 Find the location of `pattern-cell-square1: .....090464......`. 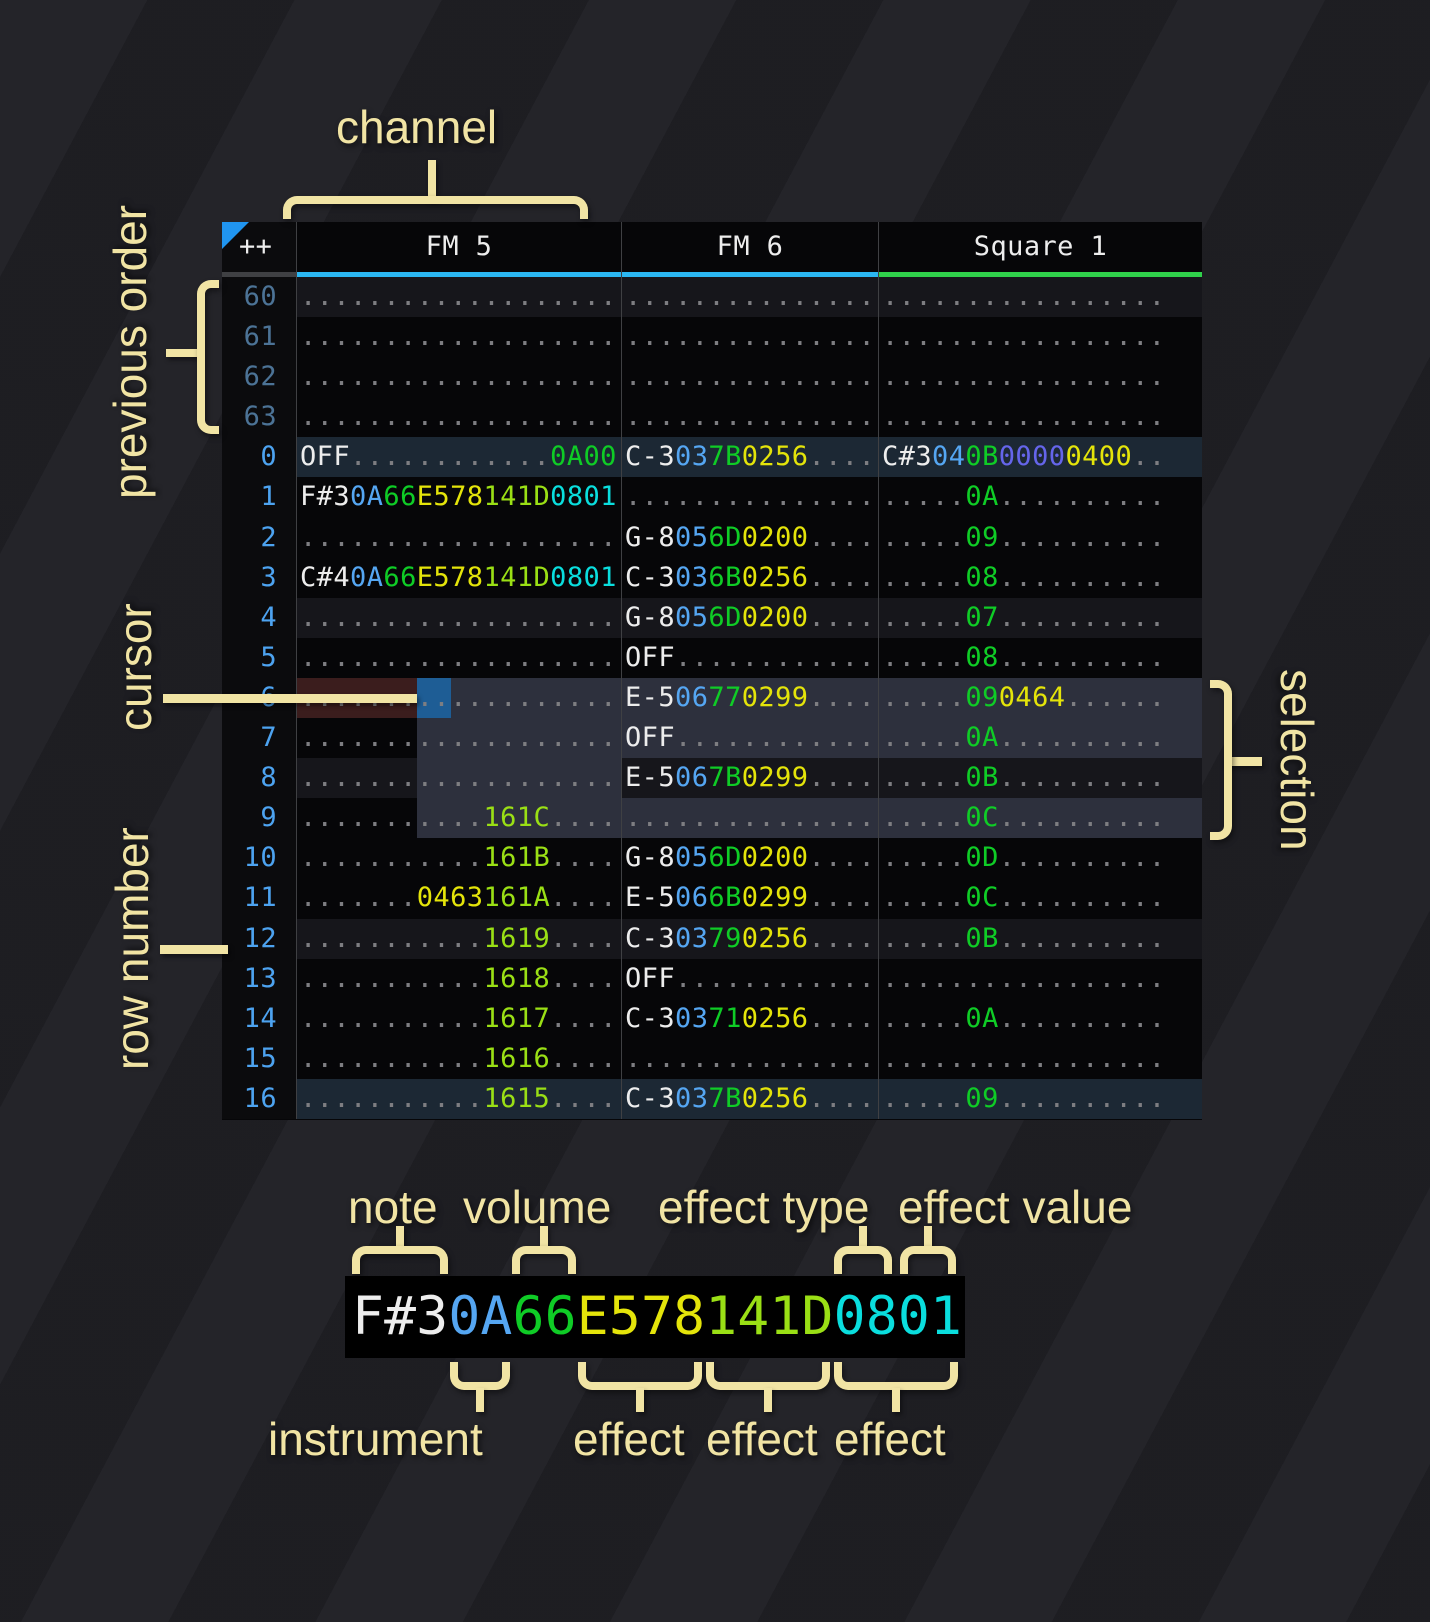

pattern-cell-square1: .....090464...... is located at coordinates (1040, 698).